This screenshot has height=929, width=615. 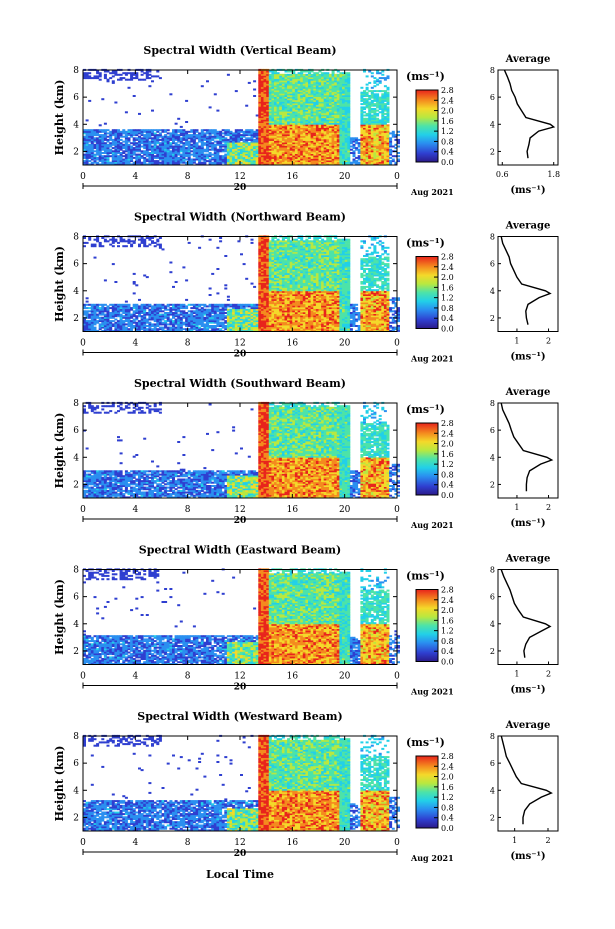 What do you see at coordinates (528, 117) in the screenshot?
I see `average-frame` at bounding box center [528, 117].